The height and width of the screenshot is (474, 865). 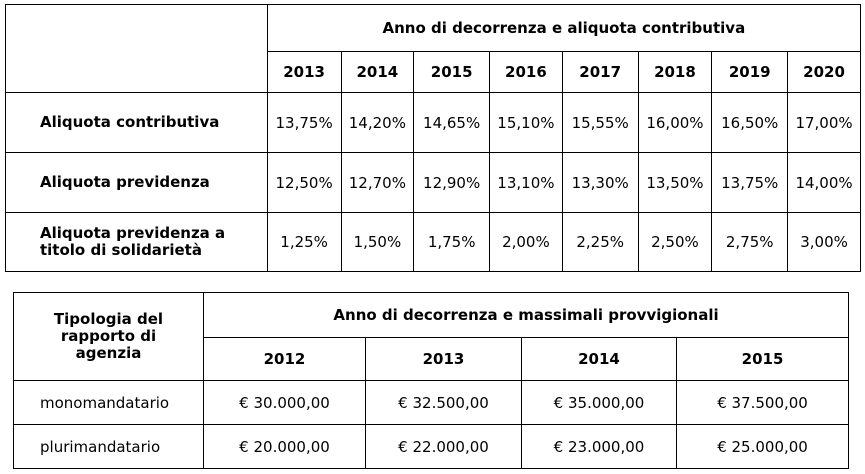 What do you see at coordinates (304, 182) in the screenshot?
I see `rate-cell: 12,50%` at bounding box center [304, 182].